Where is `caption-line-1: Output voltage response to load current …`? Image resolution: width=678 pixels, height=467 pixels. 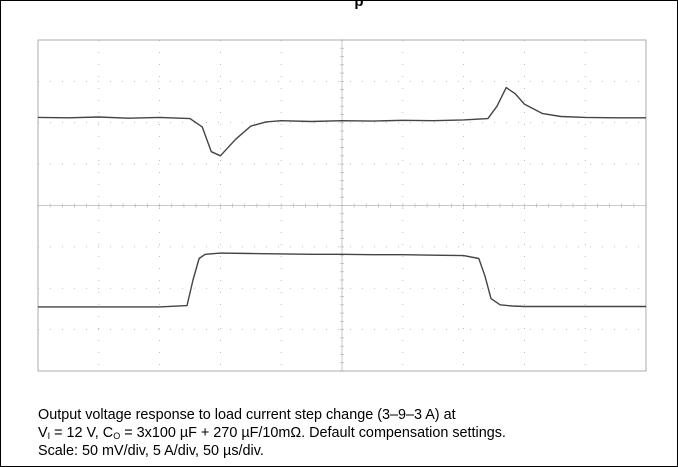
caption-line-1: Output voltage response to load current … is located at coordinates (247, 415).